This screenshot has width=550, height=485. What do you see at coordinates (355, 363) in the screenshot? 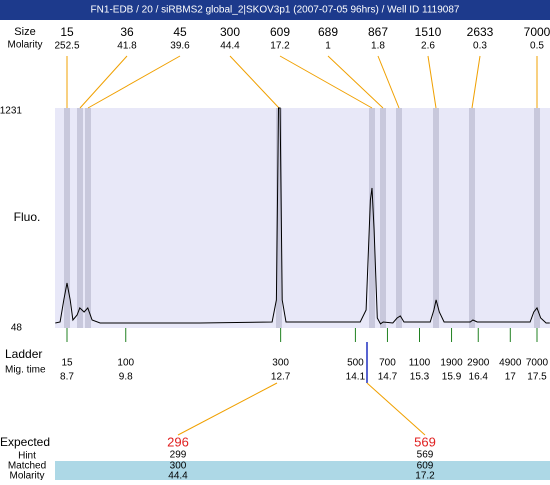
I see `ladder-size: 500` at bounding box center [355, 363].